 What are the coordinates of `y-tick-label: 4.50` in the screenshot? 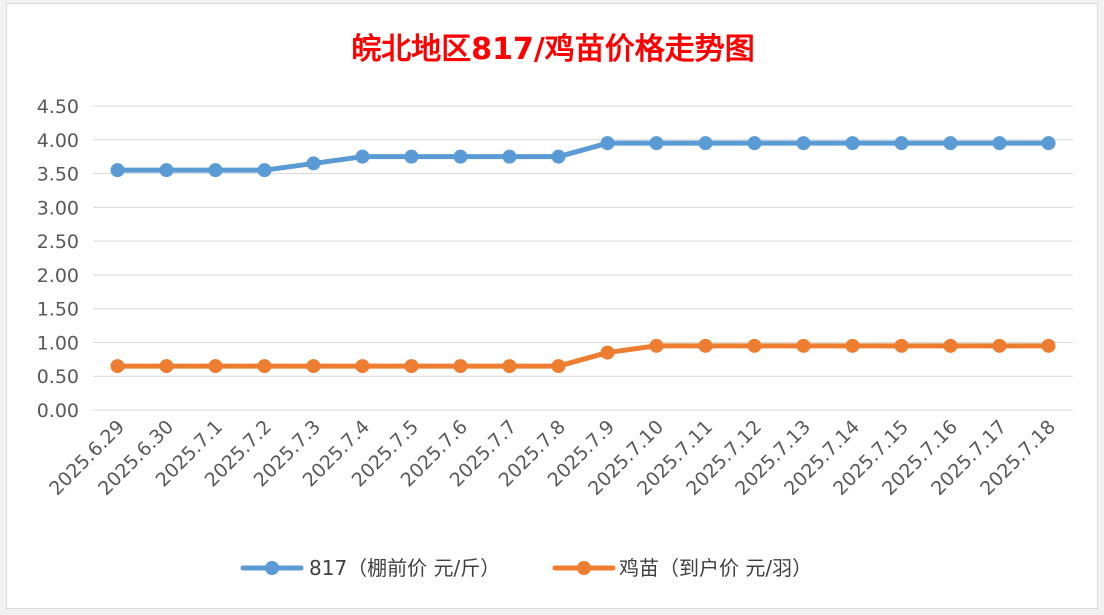 It's located at (58, 107).